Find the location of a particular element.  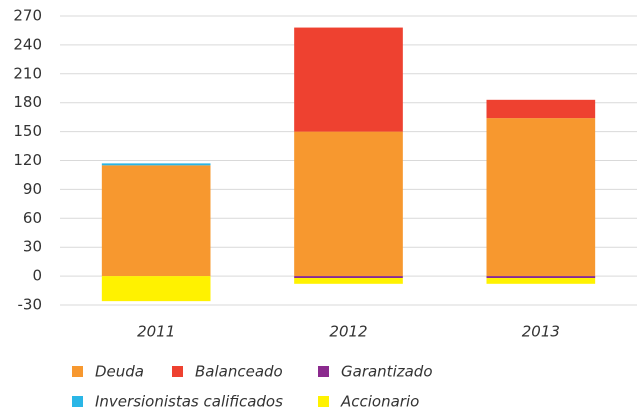

y-tick-label: 240 is located at coordinates (27, 44).